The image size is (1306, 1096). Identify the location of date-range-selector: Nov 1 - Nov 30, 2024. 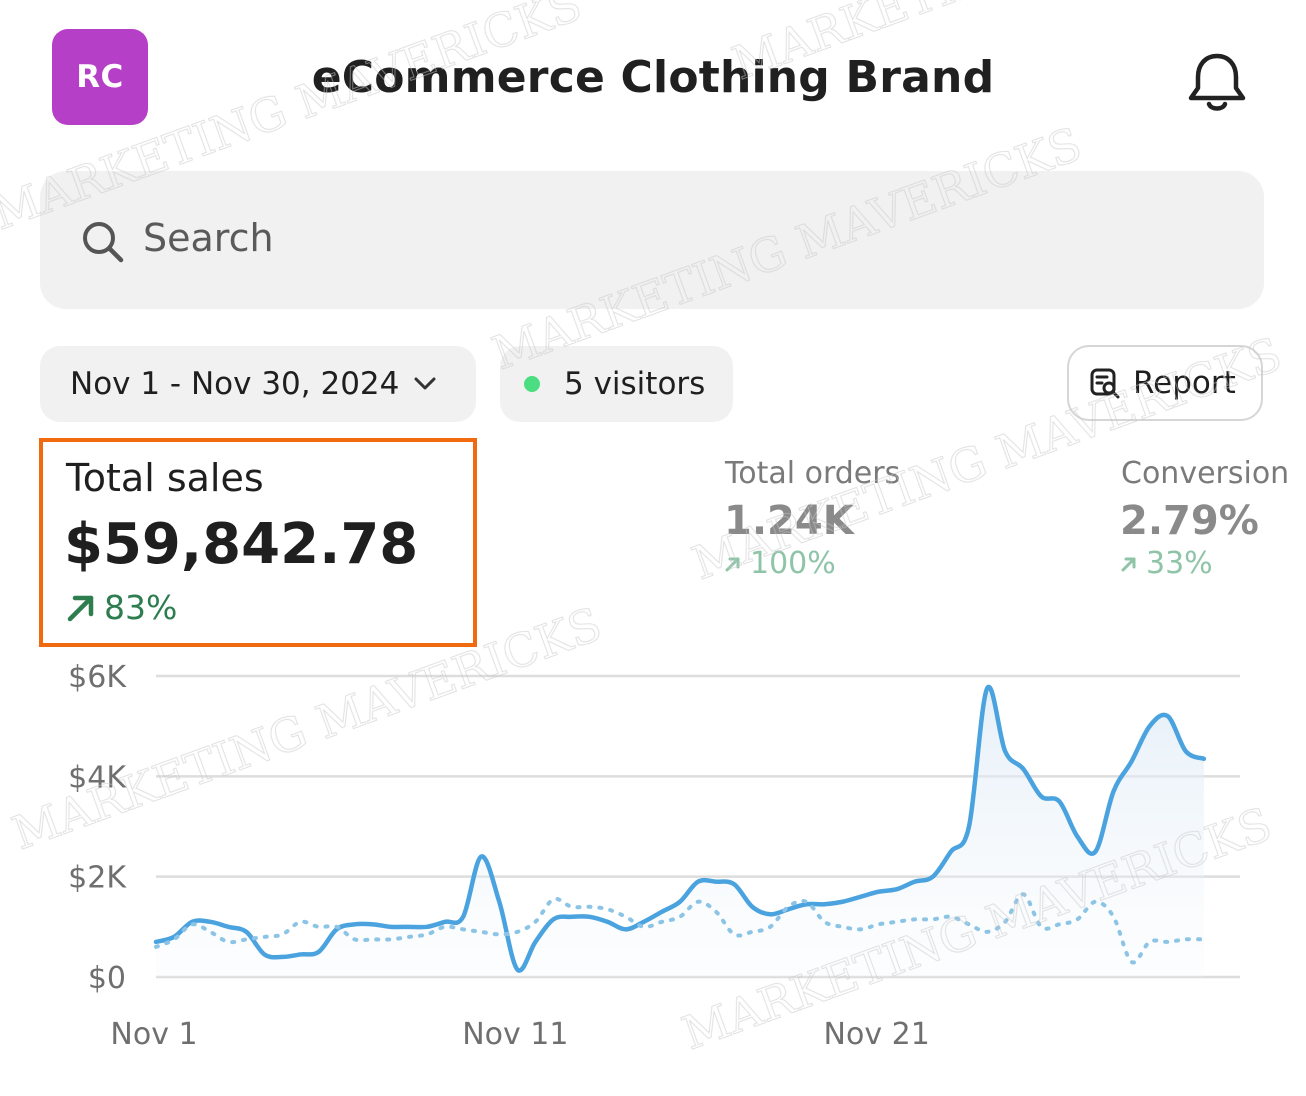
(258, 384).